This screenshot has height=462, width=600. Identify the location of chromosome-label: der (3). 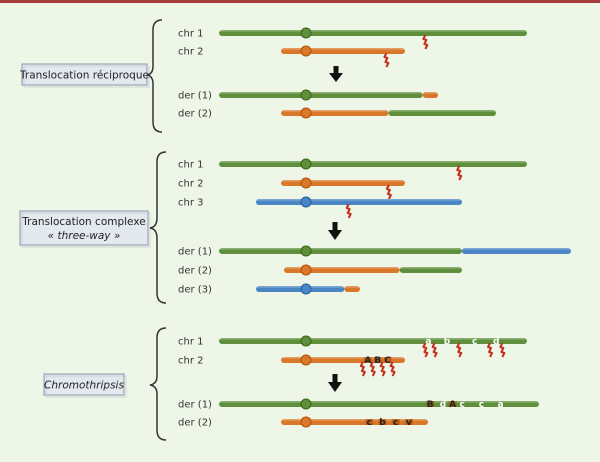
(195, 290).